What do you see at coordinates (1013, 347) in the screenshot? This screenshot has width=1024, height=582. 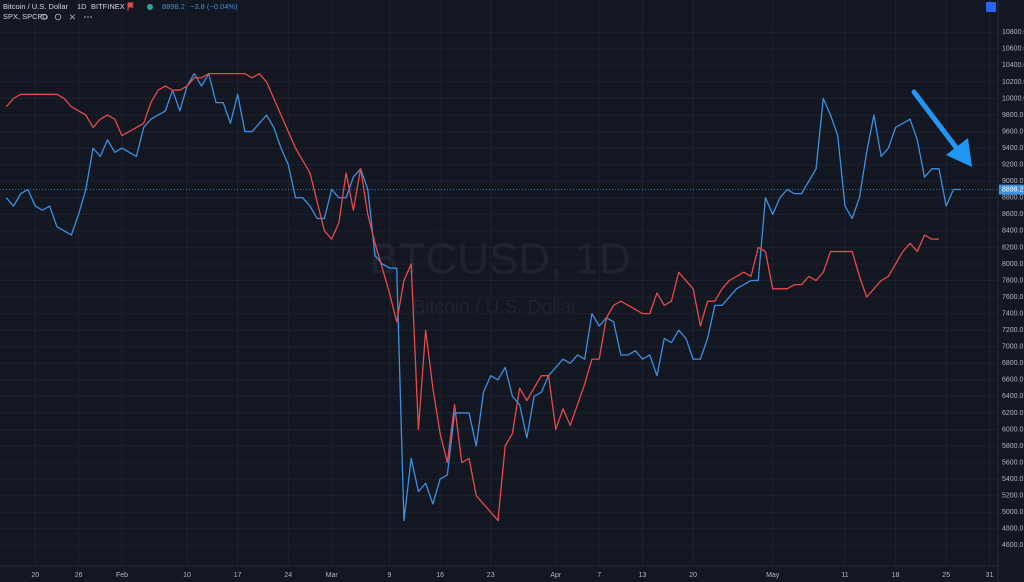 I see `y-tick-label: 7000.0` at bounding box center [1013, 347].